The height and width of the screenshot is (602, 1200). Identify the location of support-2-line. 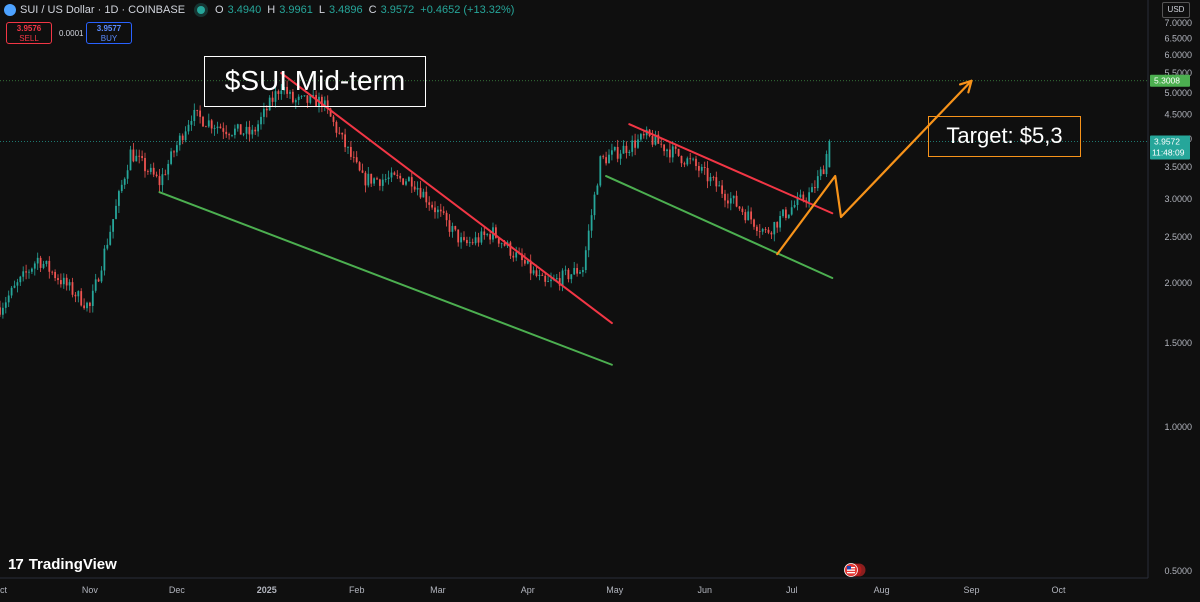
(719, 227).